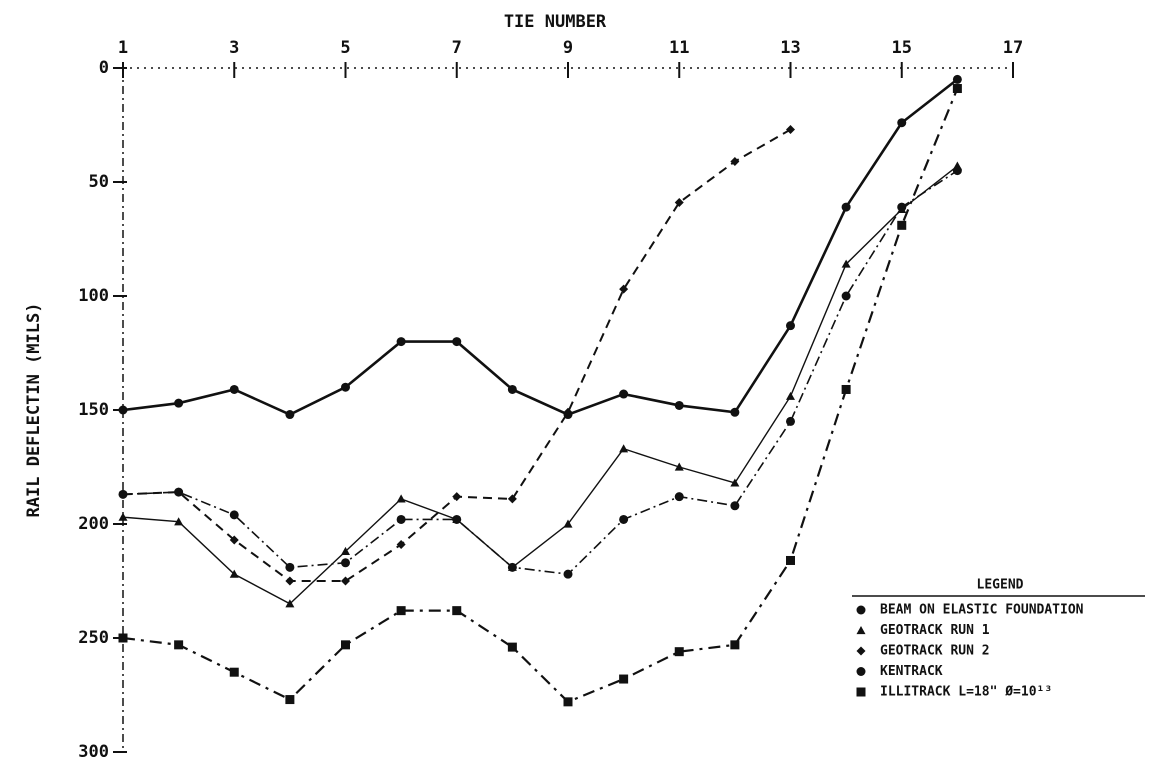  I want to click on x-tick-label: 3, so click(234, 48).